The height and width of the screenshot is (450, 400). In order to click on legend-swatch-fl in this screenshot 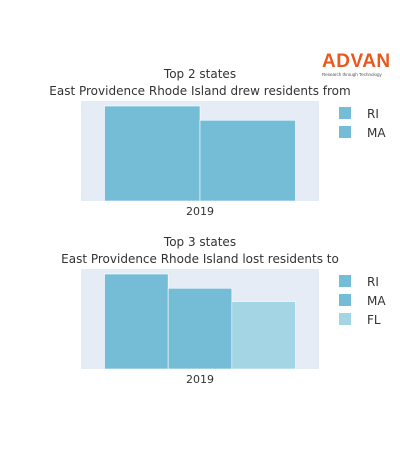, I will do `click(345, 319)`.